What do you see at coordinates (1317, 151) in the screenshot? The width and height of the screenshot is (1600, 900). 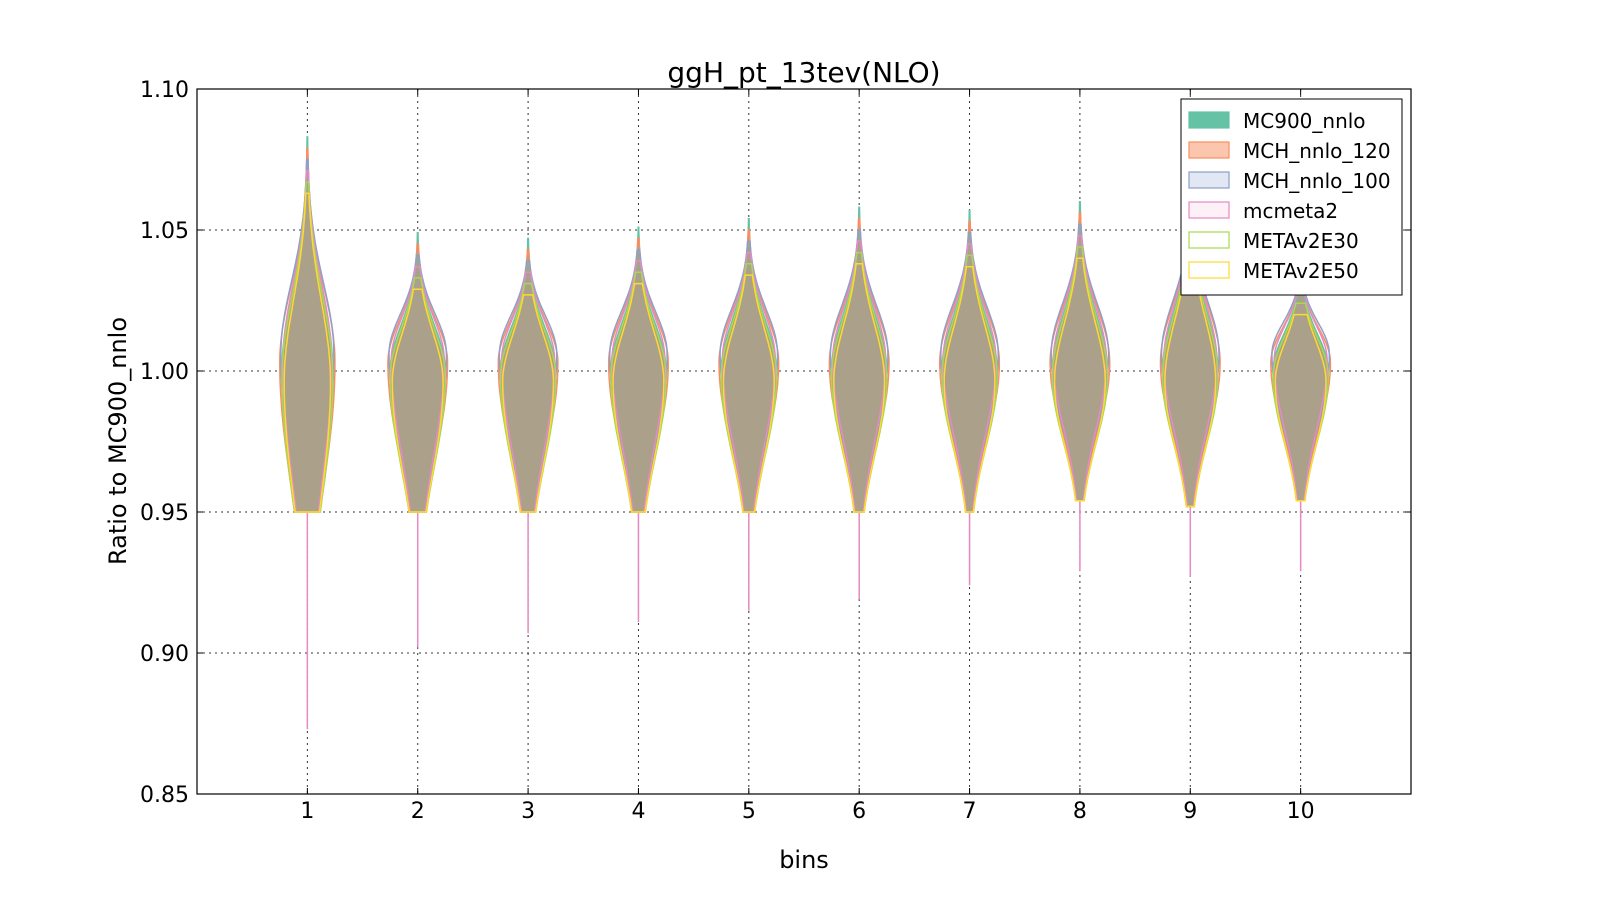 I see `legend-label: MCH_nnlo_120` at bounding box center [1317, 151].